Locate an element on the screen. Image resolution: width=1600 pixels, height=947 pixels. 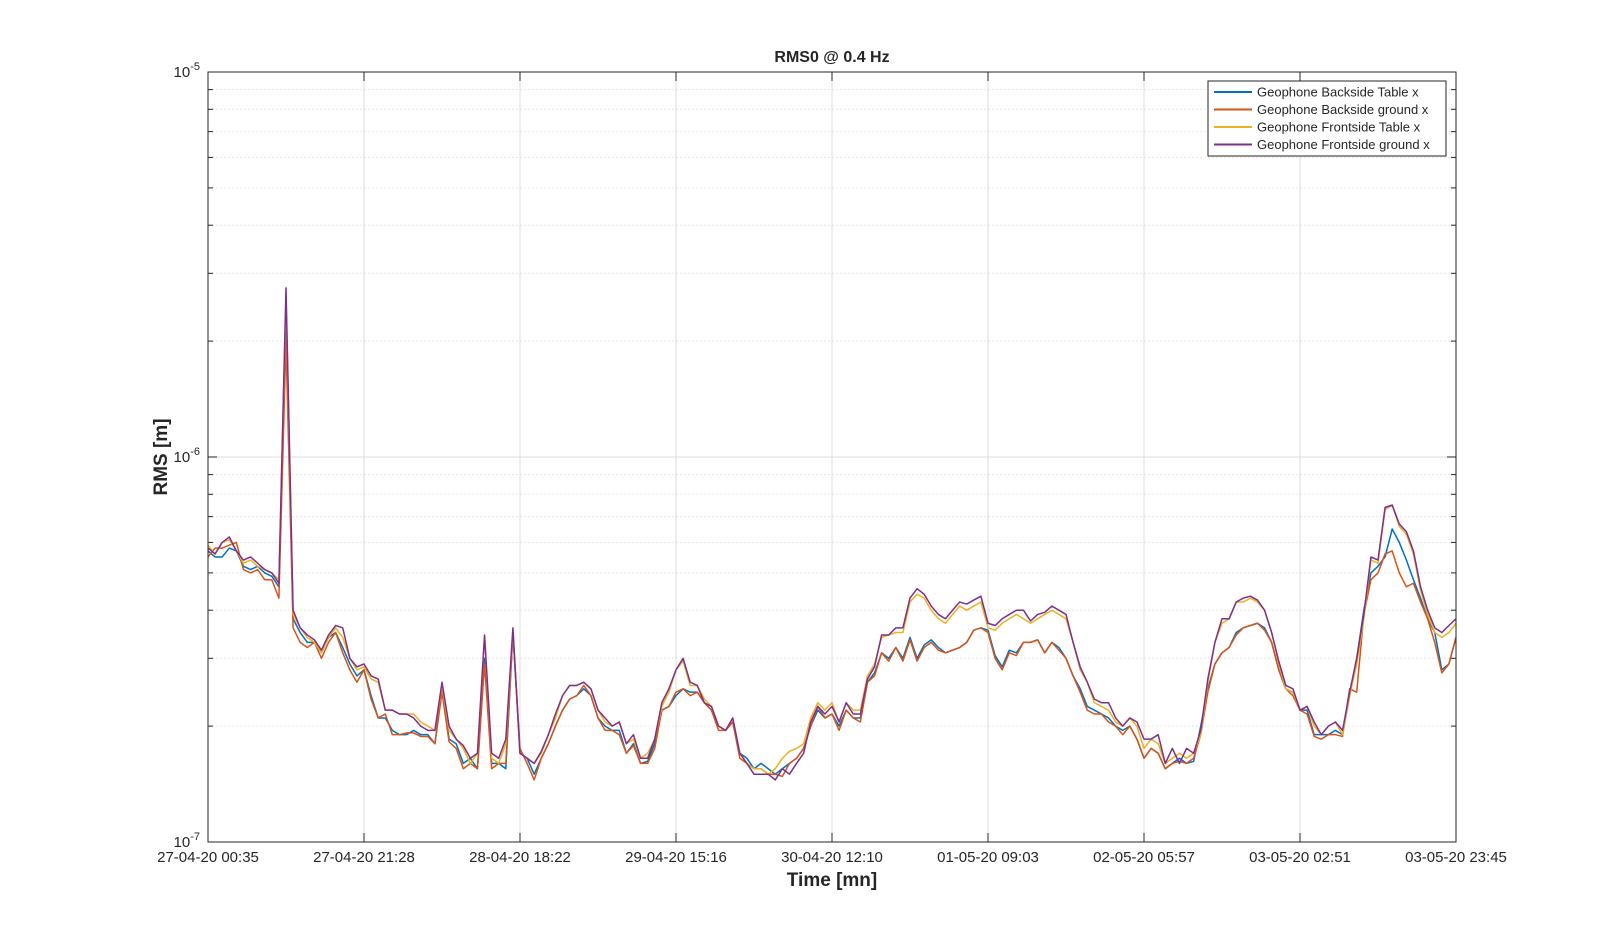
y-tick-label: 10⁻⁶ is located at coordinates (187, 456).